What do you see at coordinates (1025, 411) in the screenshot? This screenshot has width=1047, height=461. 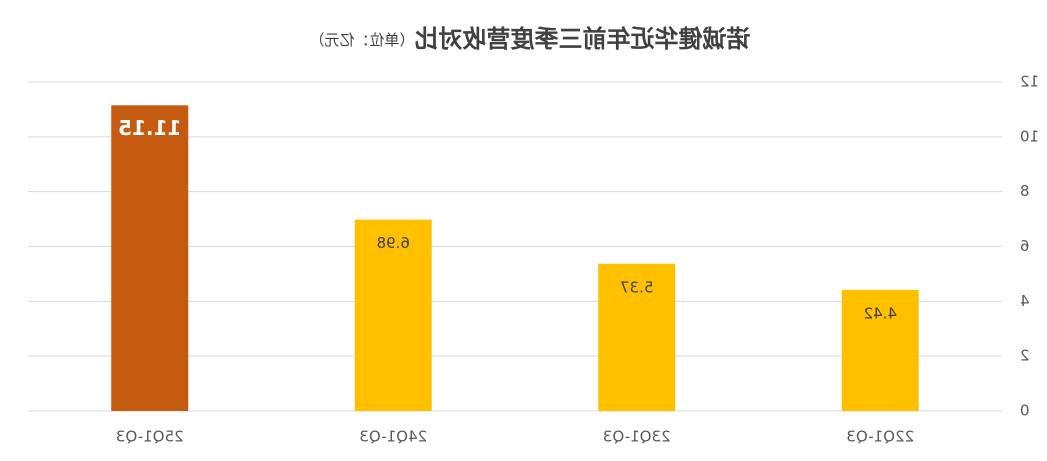 I see `y-tick-label: 0` at bounding box center [1025, 411].